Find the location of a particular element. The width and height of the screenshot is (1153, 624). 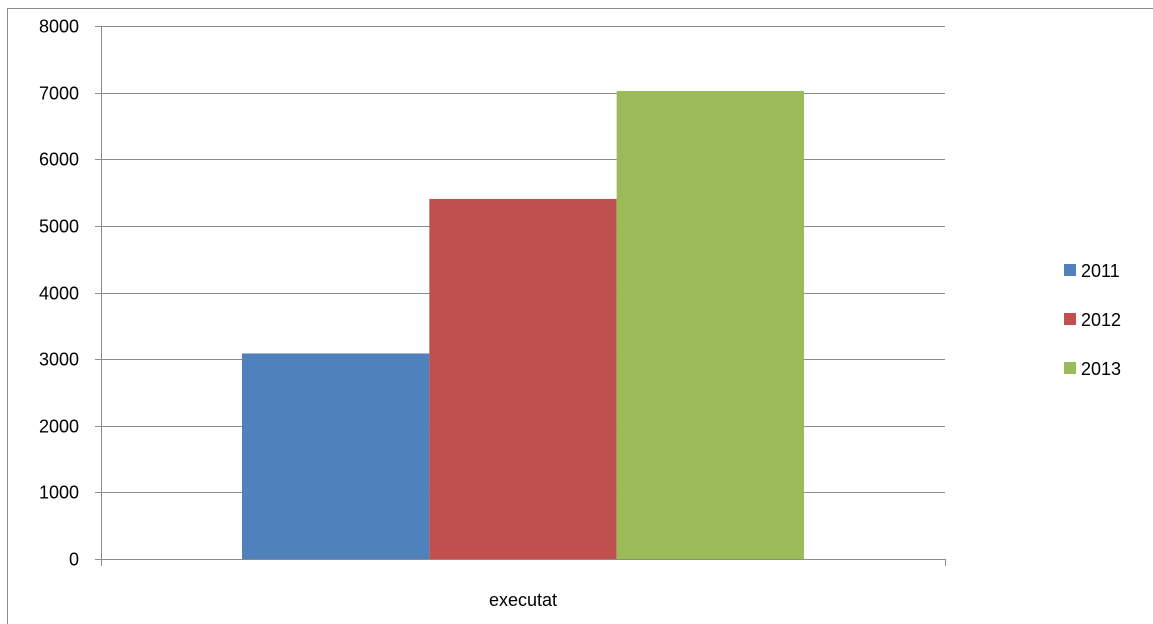

y-tick-label: 3000 is located at coordinates (59, 360).